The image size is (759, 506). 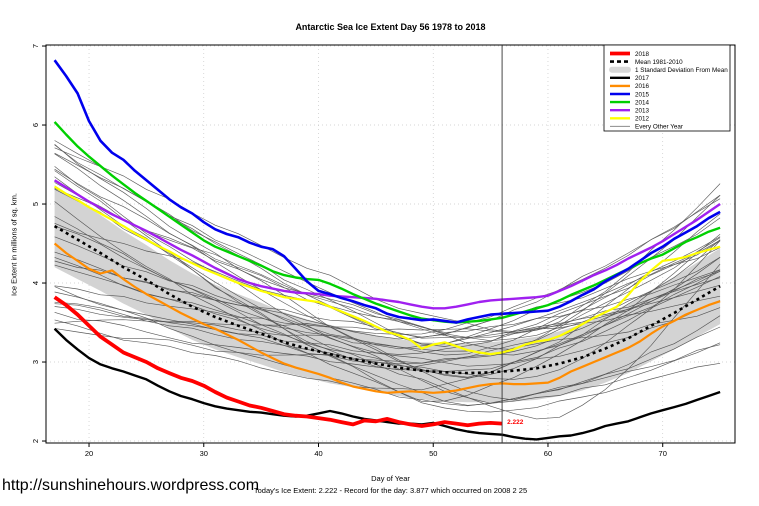 I want to click on legend-label-2014: 2014, so click(x=642, y=102).